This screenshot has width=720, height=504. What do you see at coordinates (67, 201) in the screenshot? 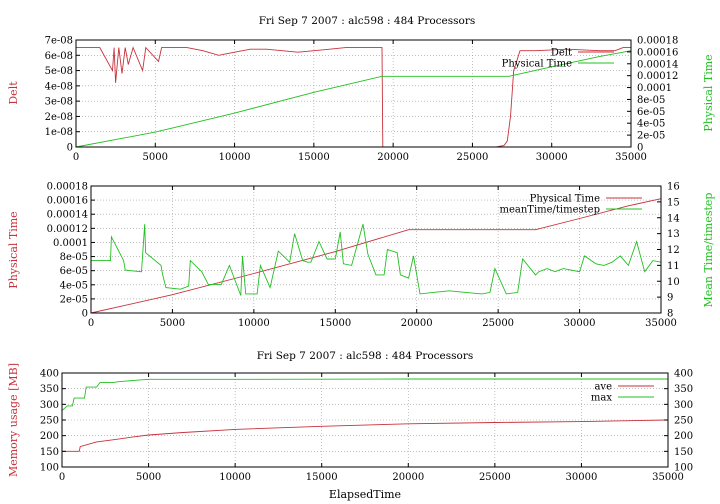
I see `y-tick-label-left: 0.00016` at bounding box center [67, 201].